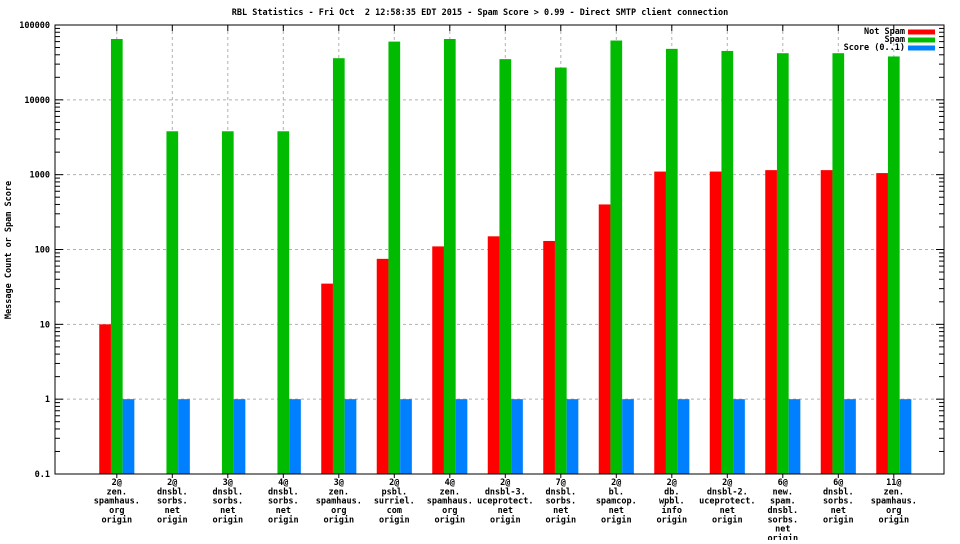 This screenshot has height=544, width=960. Describe the element at coordinates (283, 501) in the screenshot. I see `x-tick-label: 4@ dnsbl. sorbs. net origin` at that location.